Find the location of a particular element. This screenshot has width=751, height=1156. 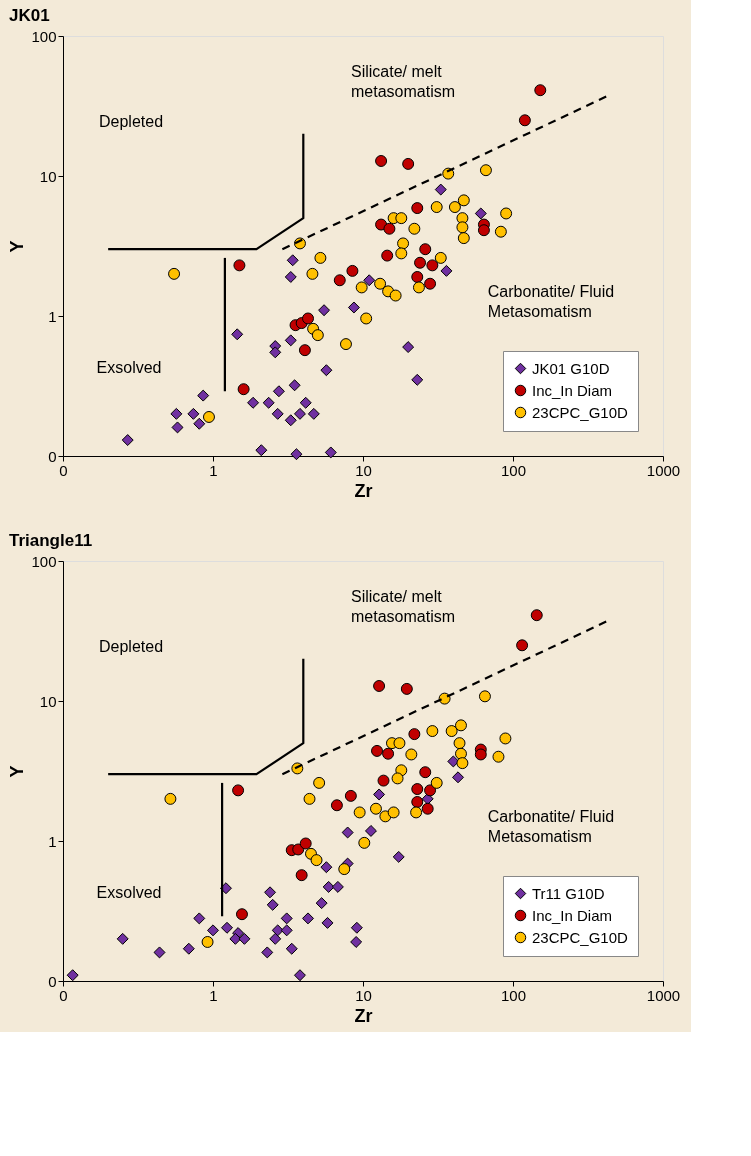

chart-title: JK01 is located at coordinates (29, 15).